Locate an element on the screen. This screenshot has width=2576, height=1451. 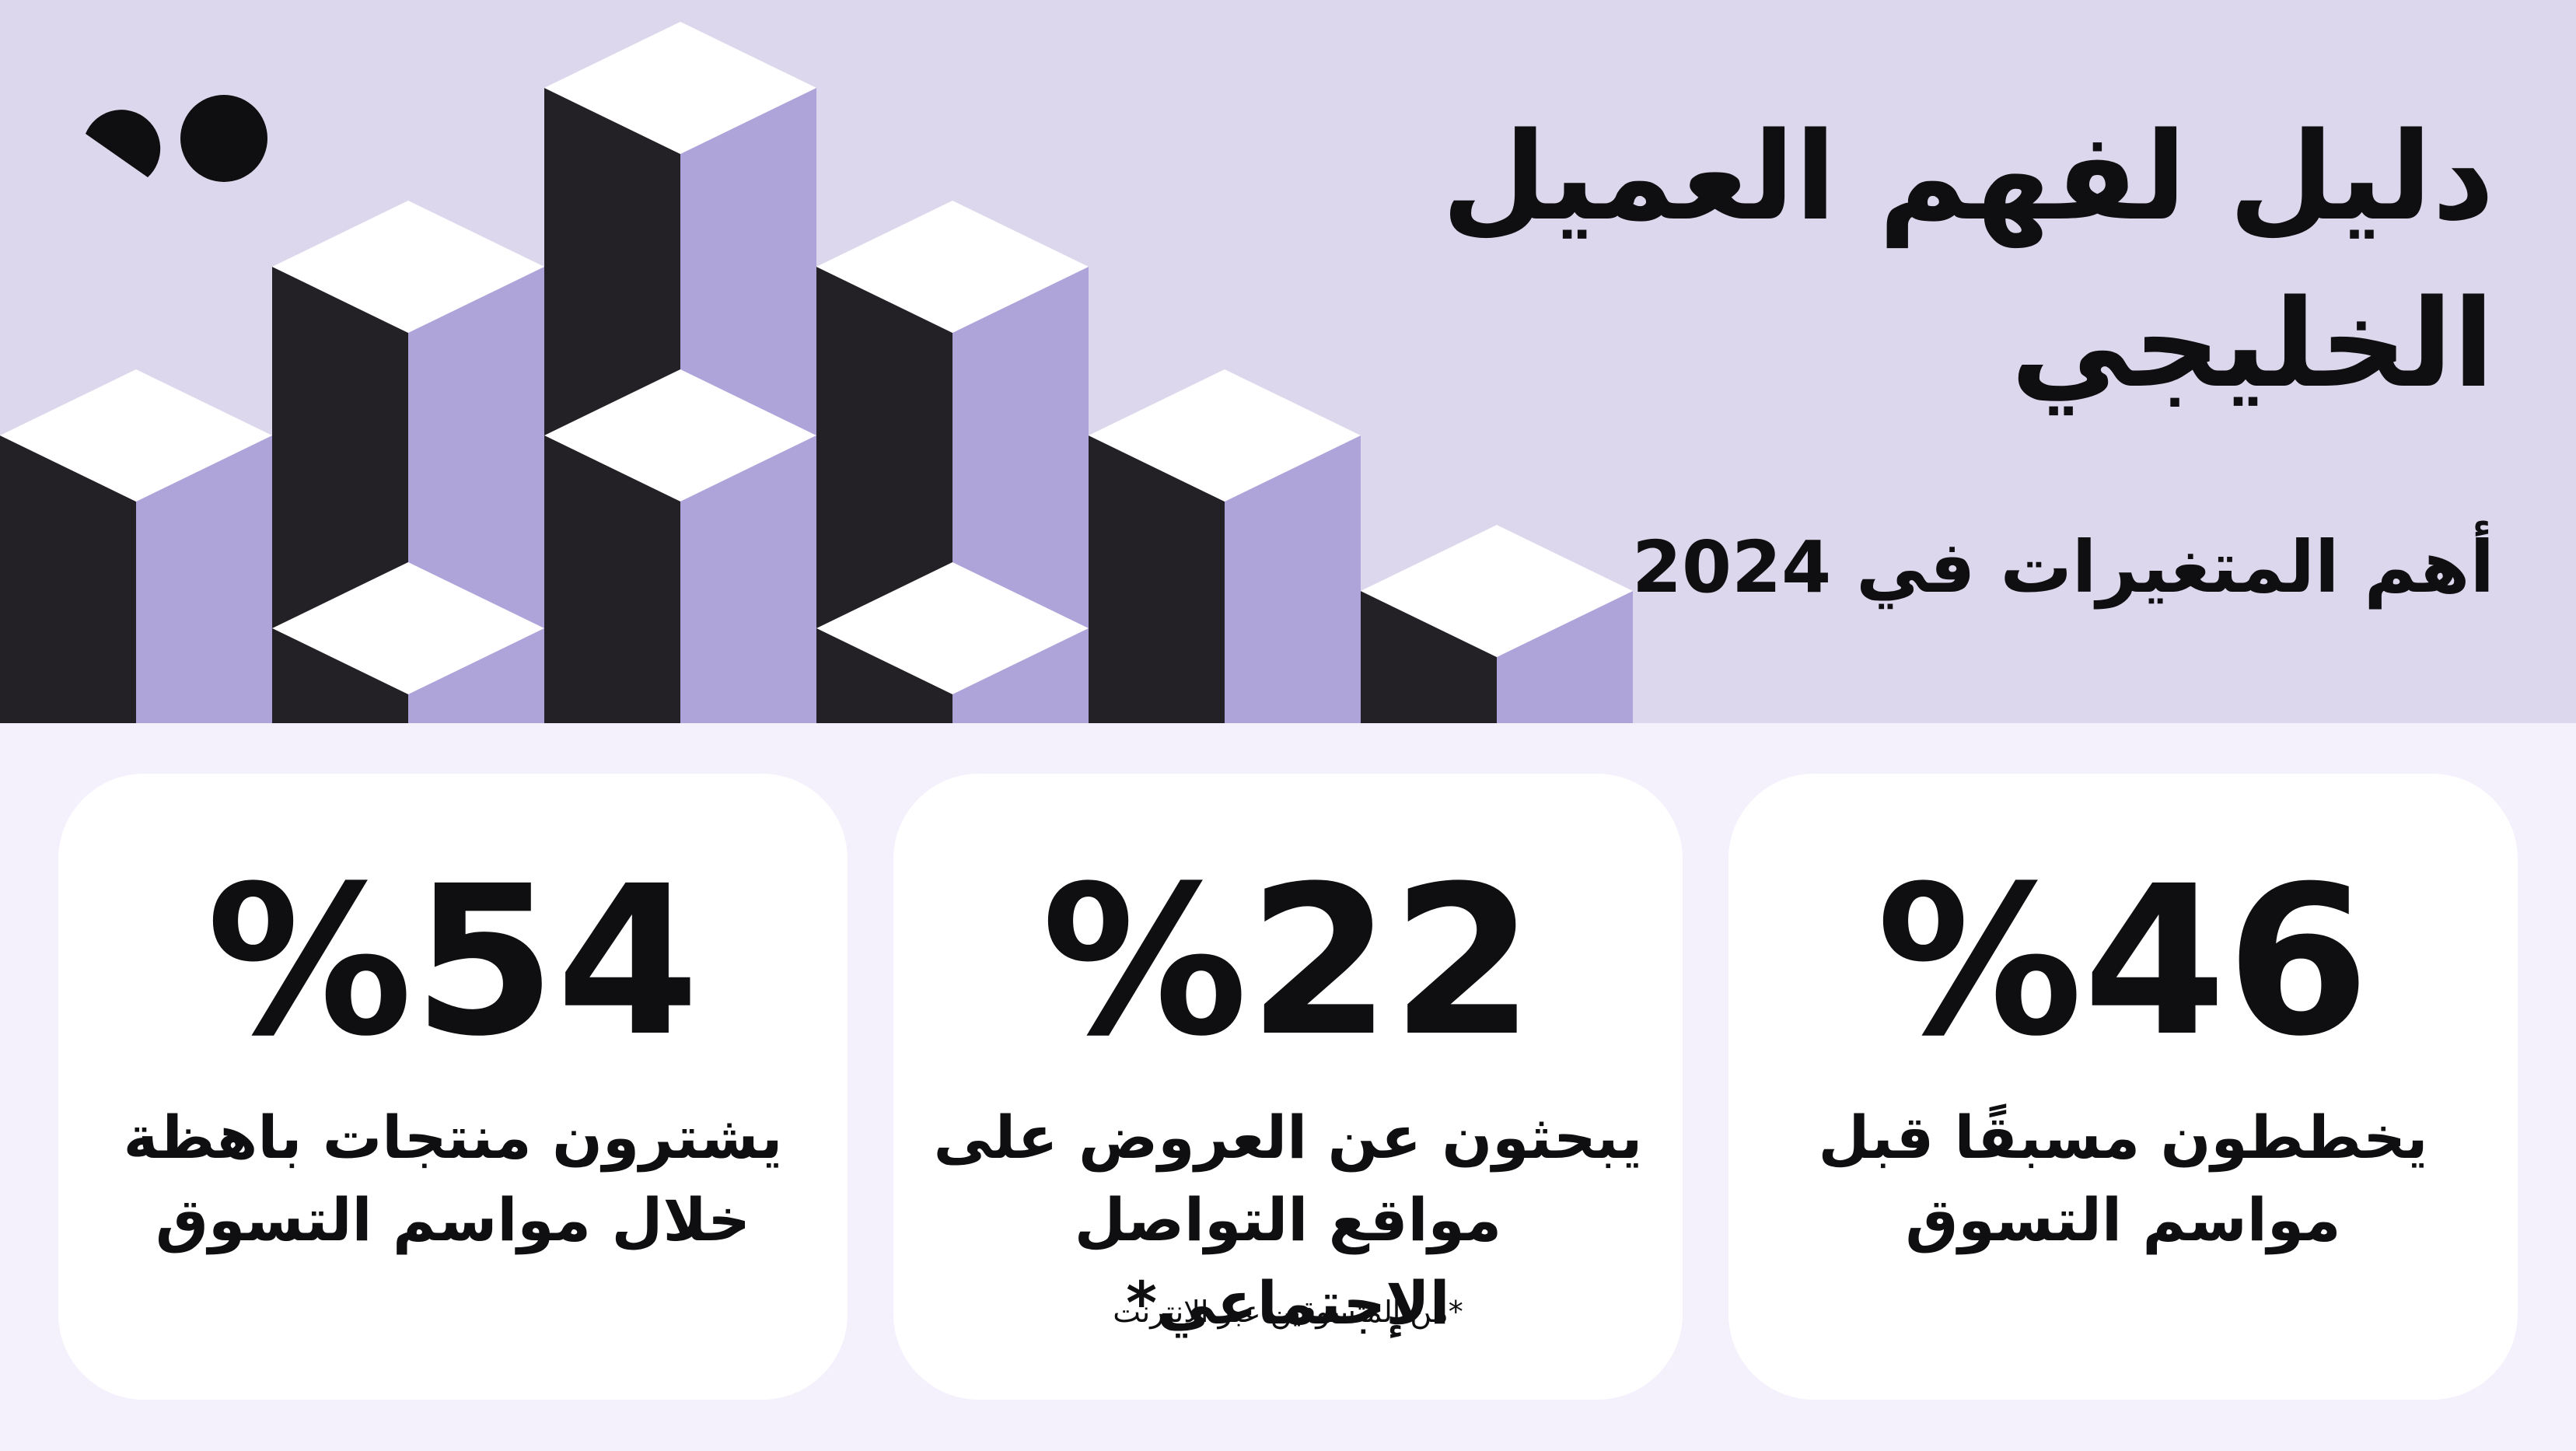
stat-value: %22 is located at coordinates (1288, 962).